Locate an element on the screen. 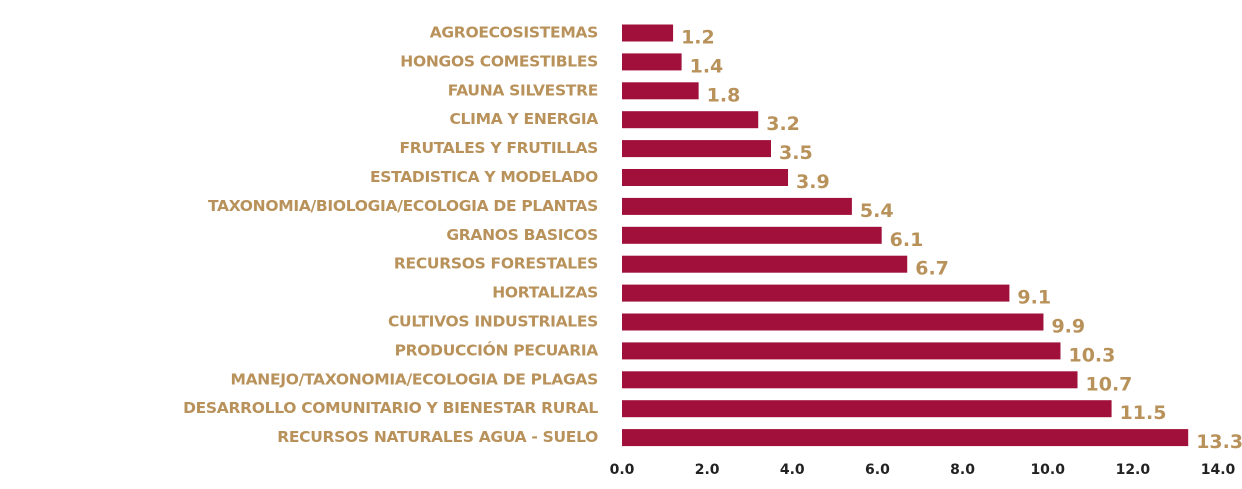  y-tick-label: ESTADISTICA Y MODELADO is located at coordinates (484, 177).